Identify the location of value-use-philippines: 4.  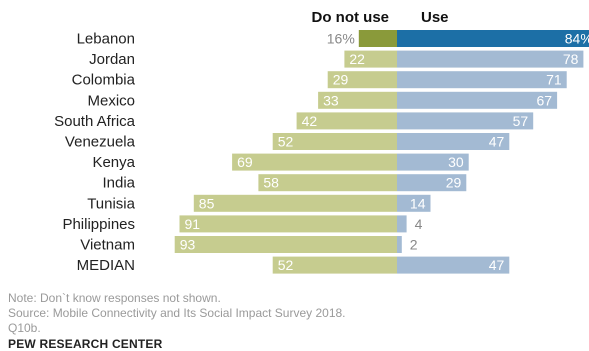
(419, 224).